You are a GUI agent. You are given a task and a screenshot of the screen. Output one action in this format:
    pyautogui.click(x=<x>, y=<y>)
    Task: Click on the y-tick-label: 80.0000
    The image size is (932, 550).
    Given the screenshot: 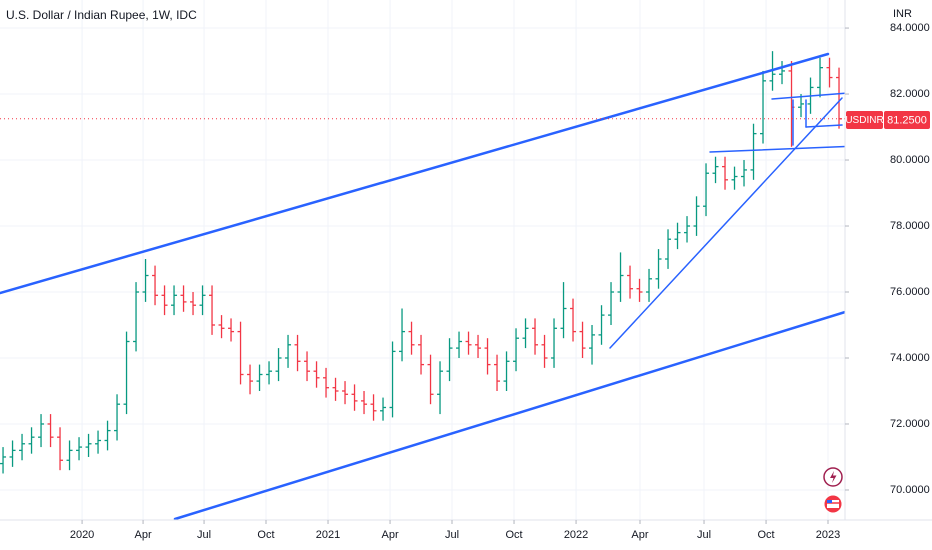 What is the action you would take?
    pyautogui.click(x=910, y=160)
    